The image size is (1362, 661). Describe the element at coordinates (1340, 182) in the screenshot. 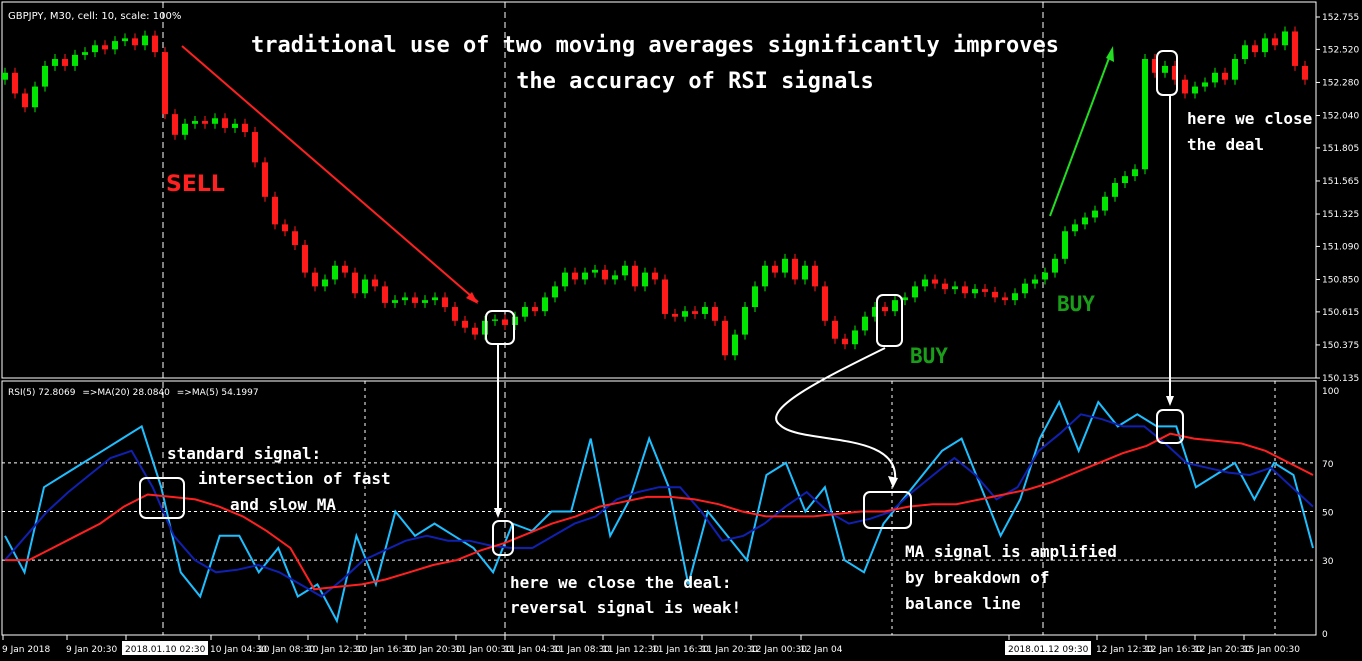

I see `price-tick-label: 151.565` at that location.